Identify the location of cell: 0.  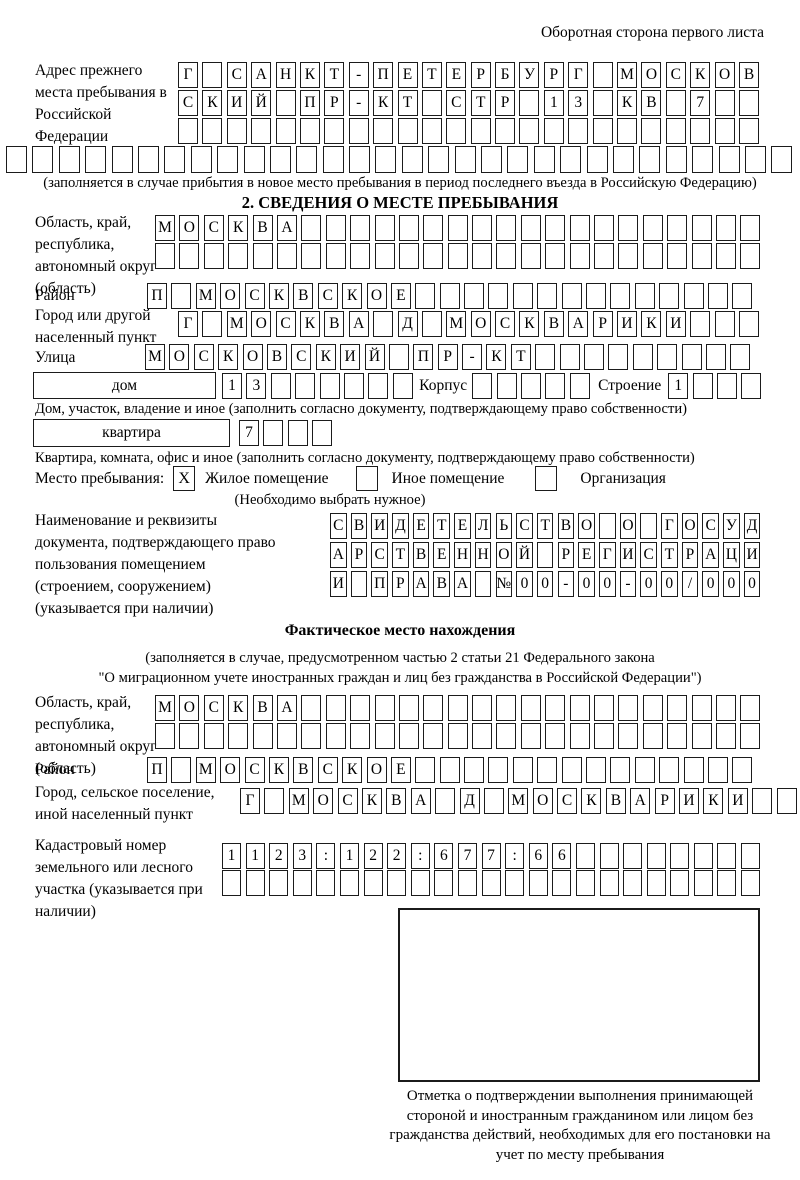
(710, 584).